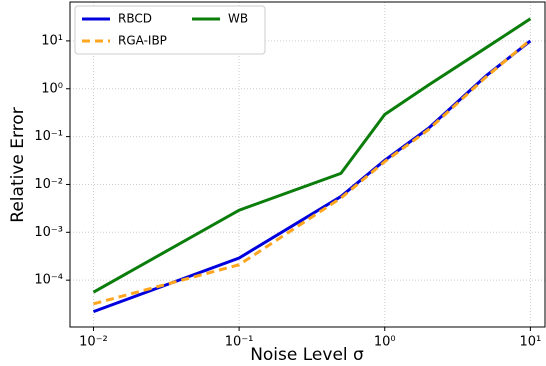  Describe the element at coordinates (135, 19) in the screenshot. I see `legend-label: RBCD` at that location.